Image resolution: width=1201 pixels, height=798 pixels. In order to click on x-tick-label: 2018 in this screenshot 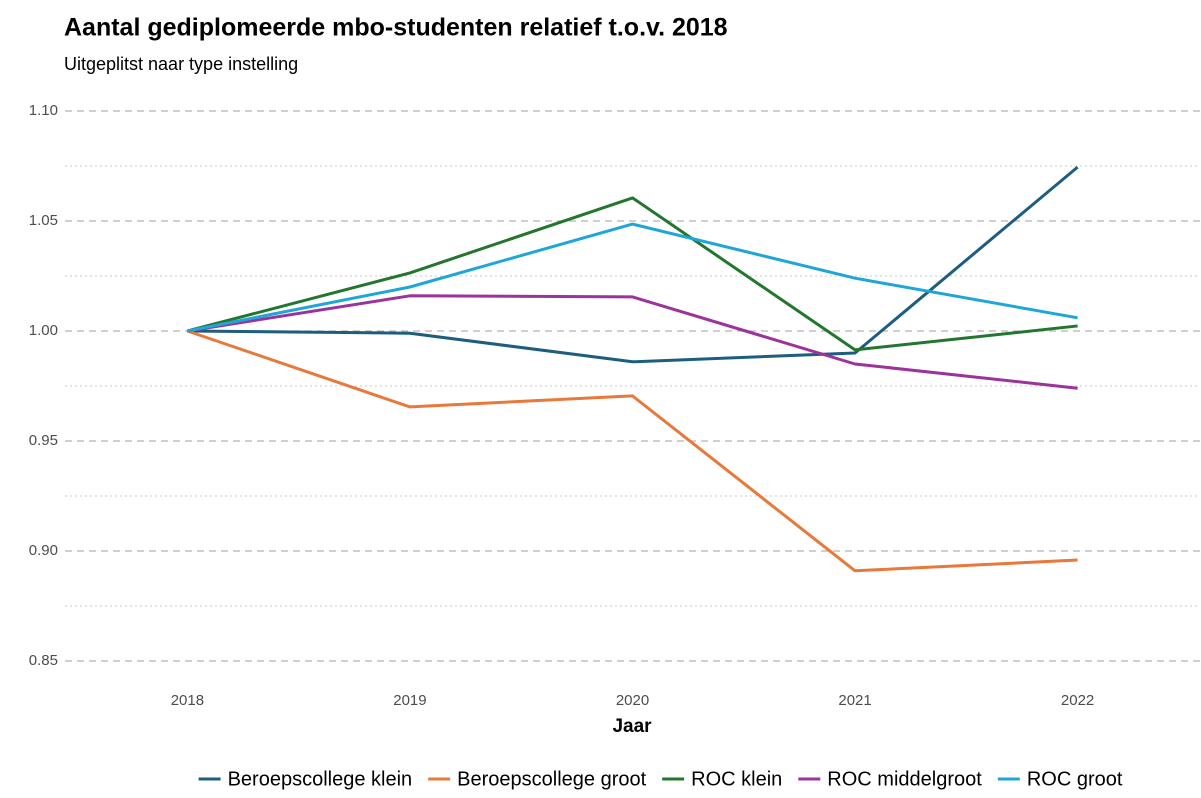, I will do `click(187, 700)`.